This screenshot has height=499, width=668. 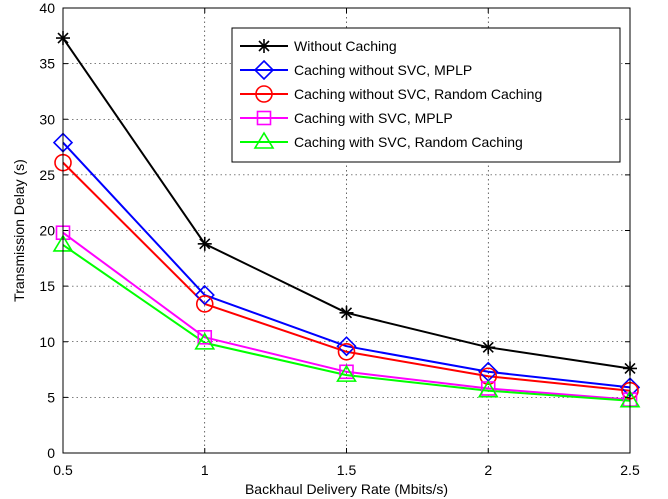 I want to click on x-axis-label: Backhaul Delivery Rate (Mbits/s), so click(x=346, y=489).